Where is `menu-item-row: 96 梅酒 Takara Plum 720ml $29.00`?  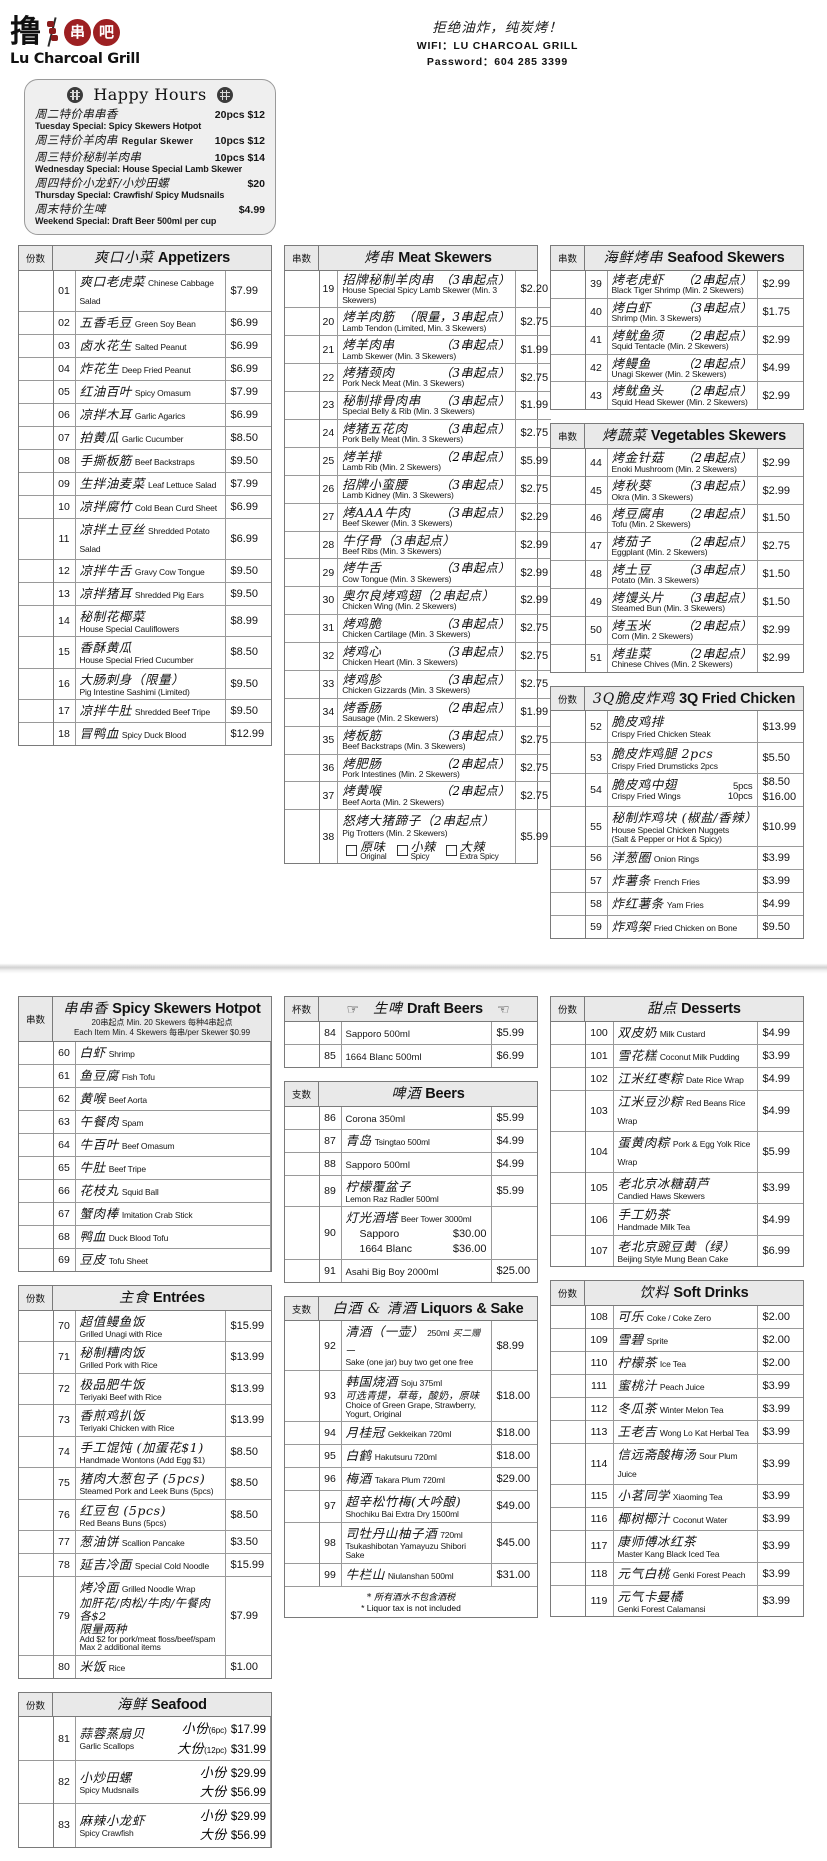 menu-item-row: 96 梅酒 Takara Plum 720ml $29.00 is located at coordinates (411, 1479).